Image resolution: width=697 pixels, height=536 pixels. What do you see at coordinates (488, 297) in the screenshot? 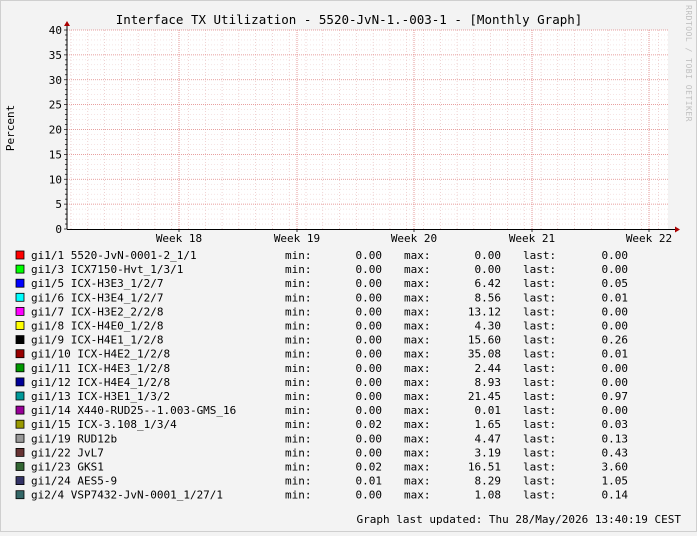
I see `max-value: 8.56` at bounding box center [488, 297].